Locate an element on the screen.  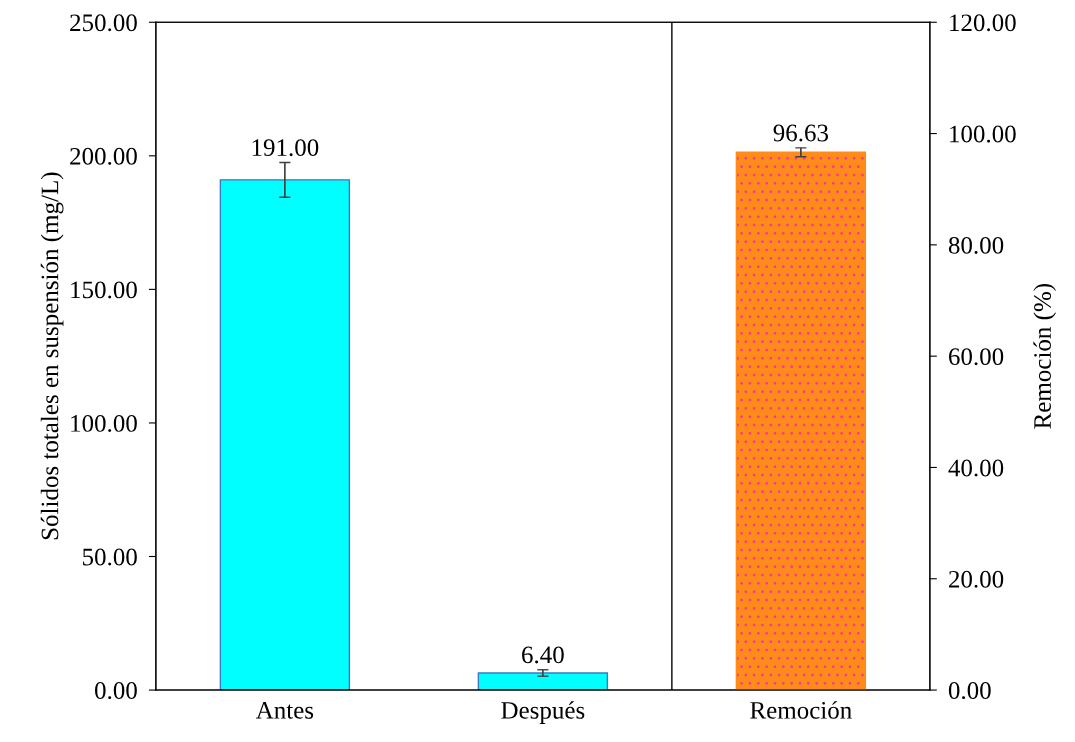
y2-tick-label: 40.00 is located at coordinates (976, 468).